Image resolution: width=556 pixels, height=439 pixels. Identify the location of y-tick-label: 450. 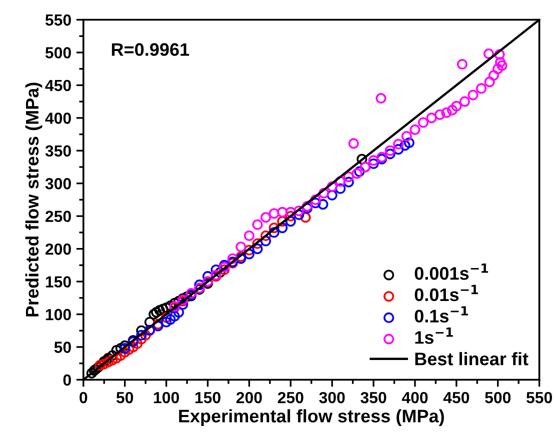
(58, 86).